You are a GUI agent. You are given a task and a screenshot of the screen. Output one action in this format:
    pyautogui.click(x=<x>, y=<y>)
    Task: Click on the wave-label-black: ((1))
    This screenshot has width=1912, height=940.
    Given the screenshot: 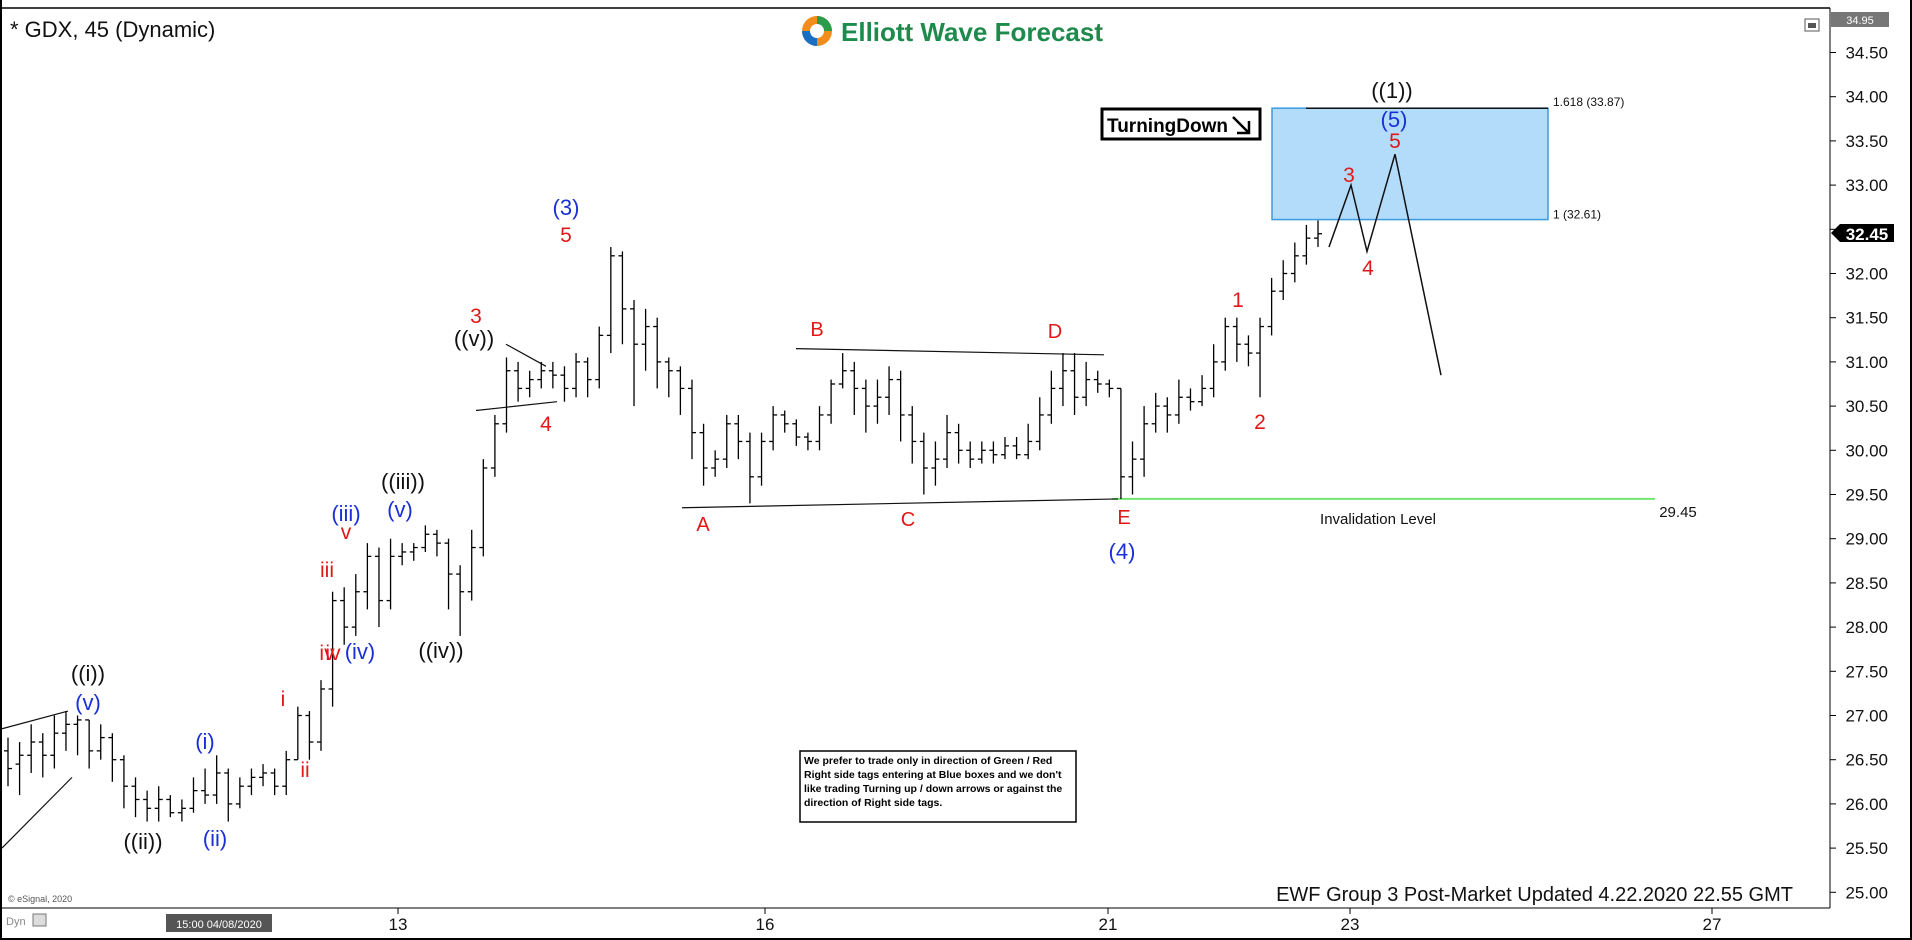 What is the action you would take?
    pyautogui.click(x=1392, y=90)
    